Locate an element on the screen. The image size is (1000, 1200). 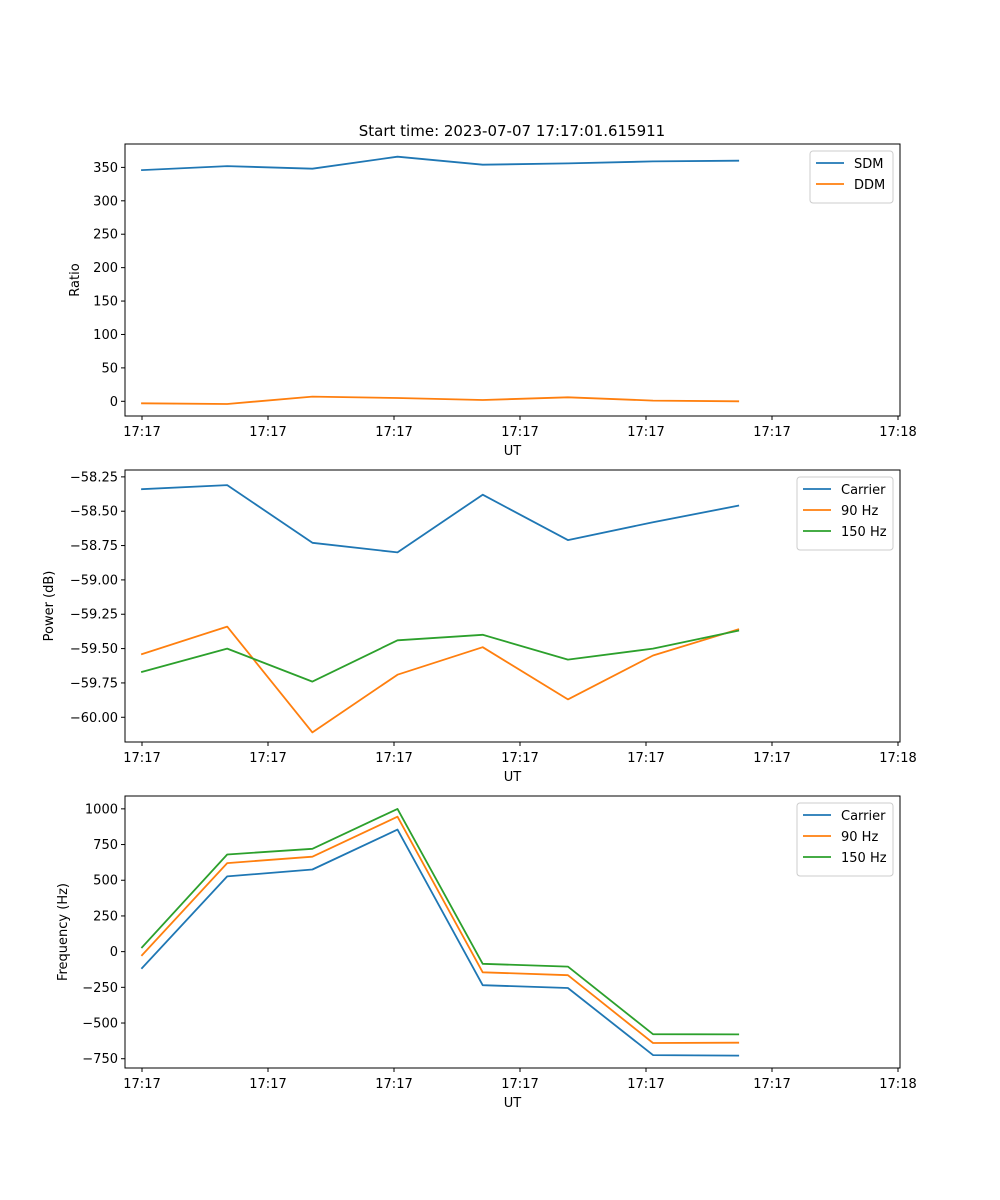
figure-title: Start time: 2023-07-07 17:17:01.615911 is located at coordinates (512, 131).